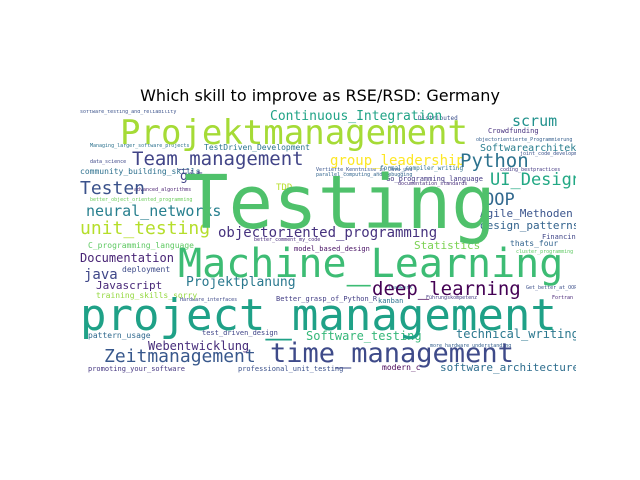 This screenshot has width=640, height=480. I want to click on word-zeitmanagement: Zeitmanagement, so click(180, 356).